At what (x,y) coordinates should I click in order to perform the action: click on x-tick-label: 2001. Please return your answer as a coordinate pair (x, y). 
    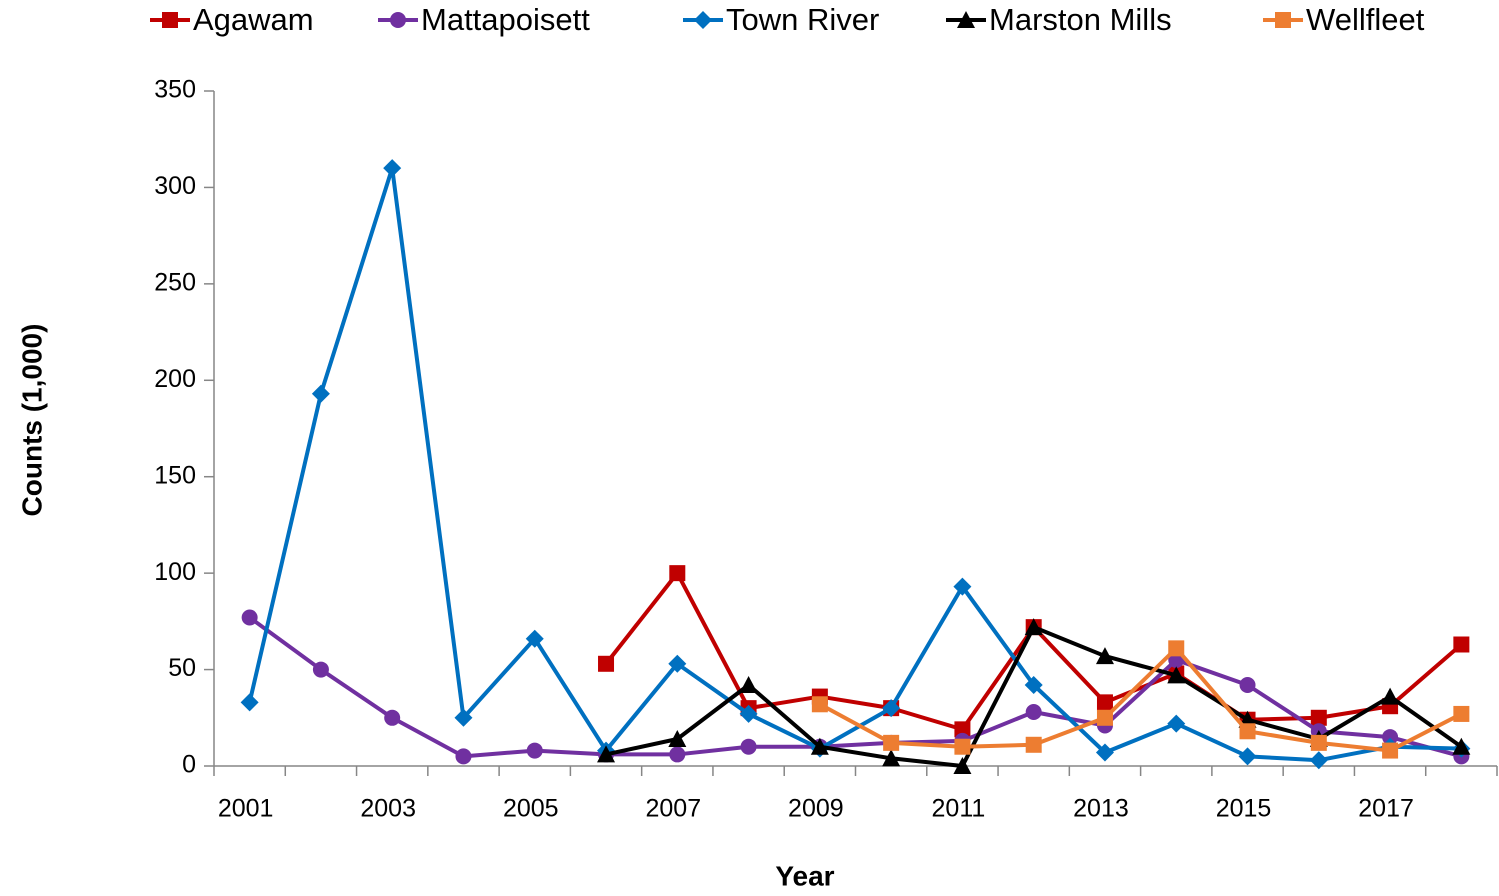
    Looking at the image, I should click on (246, 809).